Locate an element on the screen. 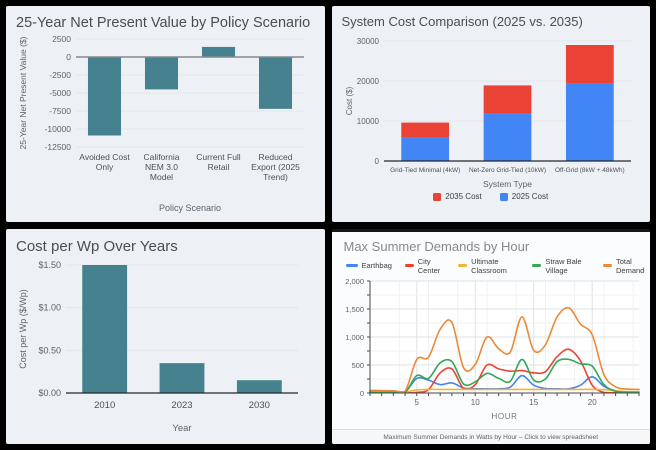 Image resolution: width=656 pixels, height=450 pixels. legend-item: Total Demand is located at coordinates (626, 266).